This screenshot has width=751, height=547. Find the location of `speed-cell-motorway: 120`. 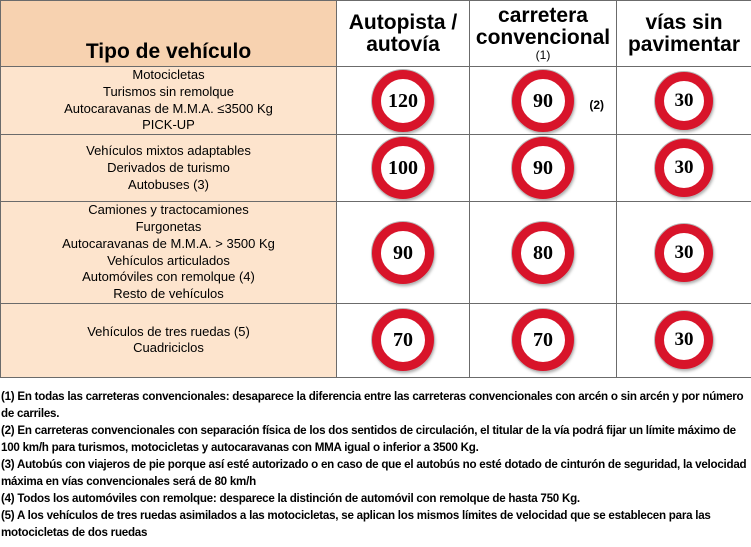

speed-cell-motorway: 120 is located at coordinates (403, 100).